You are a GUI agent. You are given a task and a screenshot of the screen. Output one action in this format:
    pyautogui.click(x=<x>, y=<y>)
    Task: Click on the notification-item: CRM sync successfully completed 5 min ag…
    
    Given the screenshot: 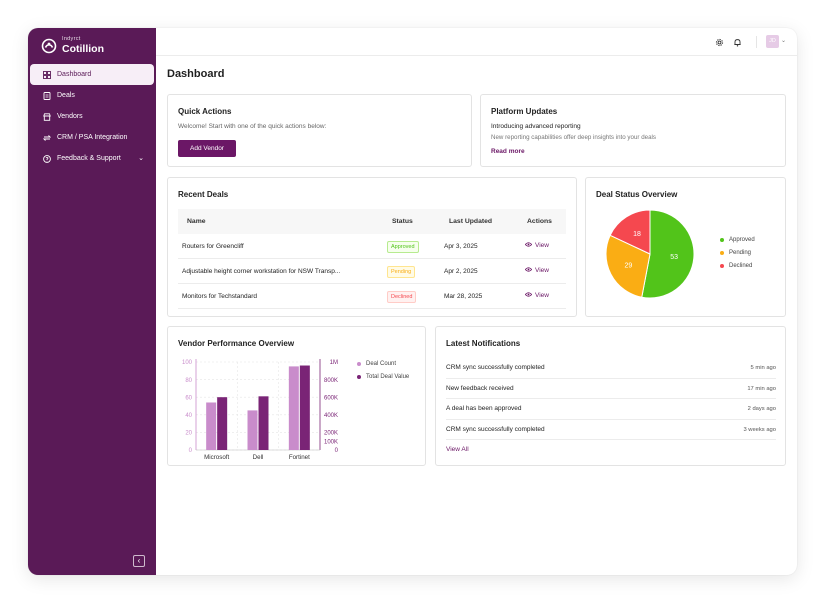 What is the action you would take?
    pyautogui.click(x=611, y=368)
    